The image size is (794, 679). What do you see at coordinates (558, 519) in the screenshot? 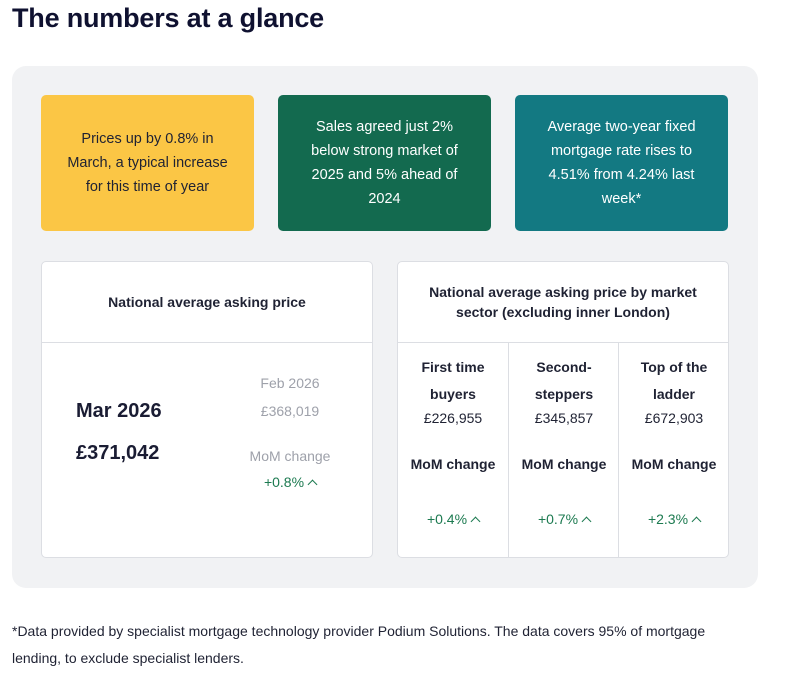
I see `sector-mom-text: +0.7%` at bounding box center [558, 519].